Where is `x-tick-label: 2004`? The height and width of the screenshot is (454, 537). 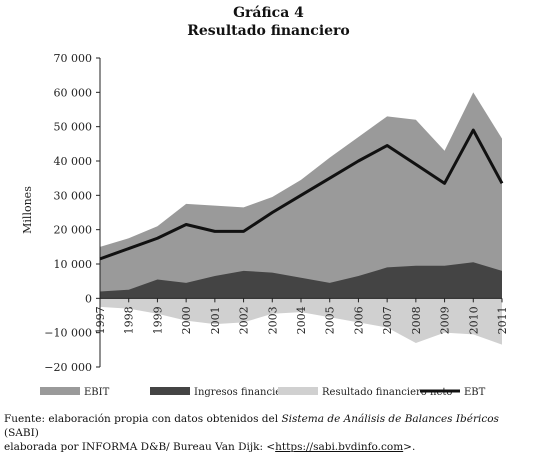
x-tick-label: 2004 is located at coordinates (301, 320).